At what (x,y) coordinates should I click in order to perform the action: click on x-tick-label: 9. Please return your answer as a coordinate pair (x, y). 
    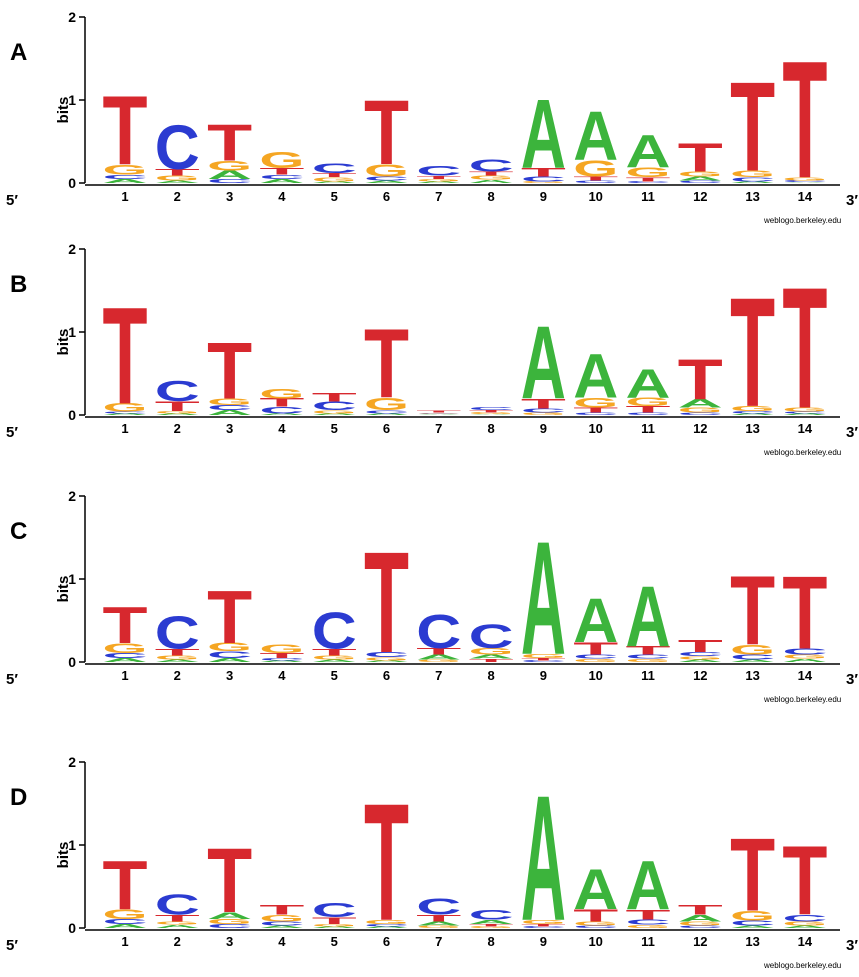
    Looking at the image, I should click on (543, 428).